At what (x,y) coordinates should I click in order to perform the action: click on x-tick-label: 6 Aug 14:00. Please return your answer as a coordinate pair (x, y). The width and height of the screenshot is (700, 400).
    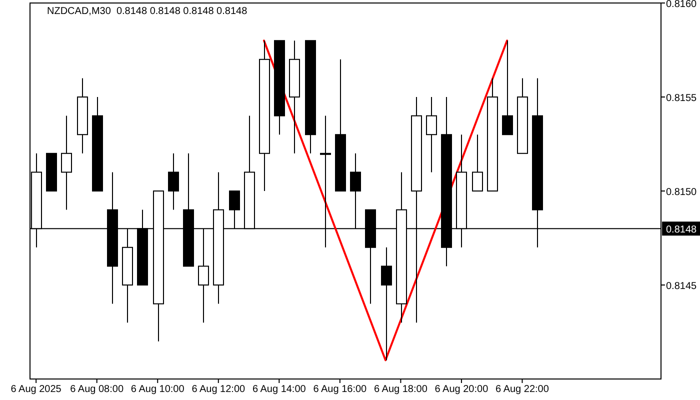
    Looking at the image, I should click on (279, 389).